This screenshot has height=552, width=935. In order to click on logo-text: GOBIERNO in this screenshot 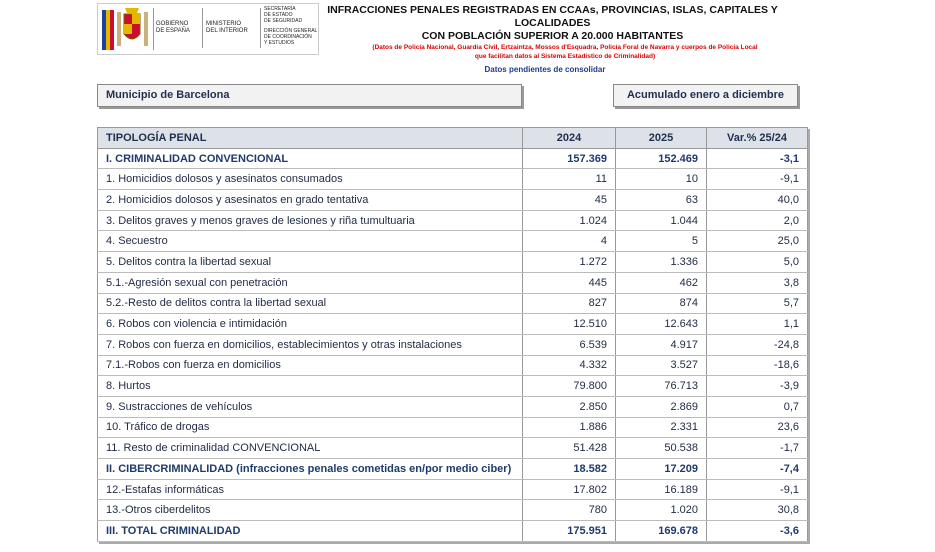, I will do `click(172, 24)`.